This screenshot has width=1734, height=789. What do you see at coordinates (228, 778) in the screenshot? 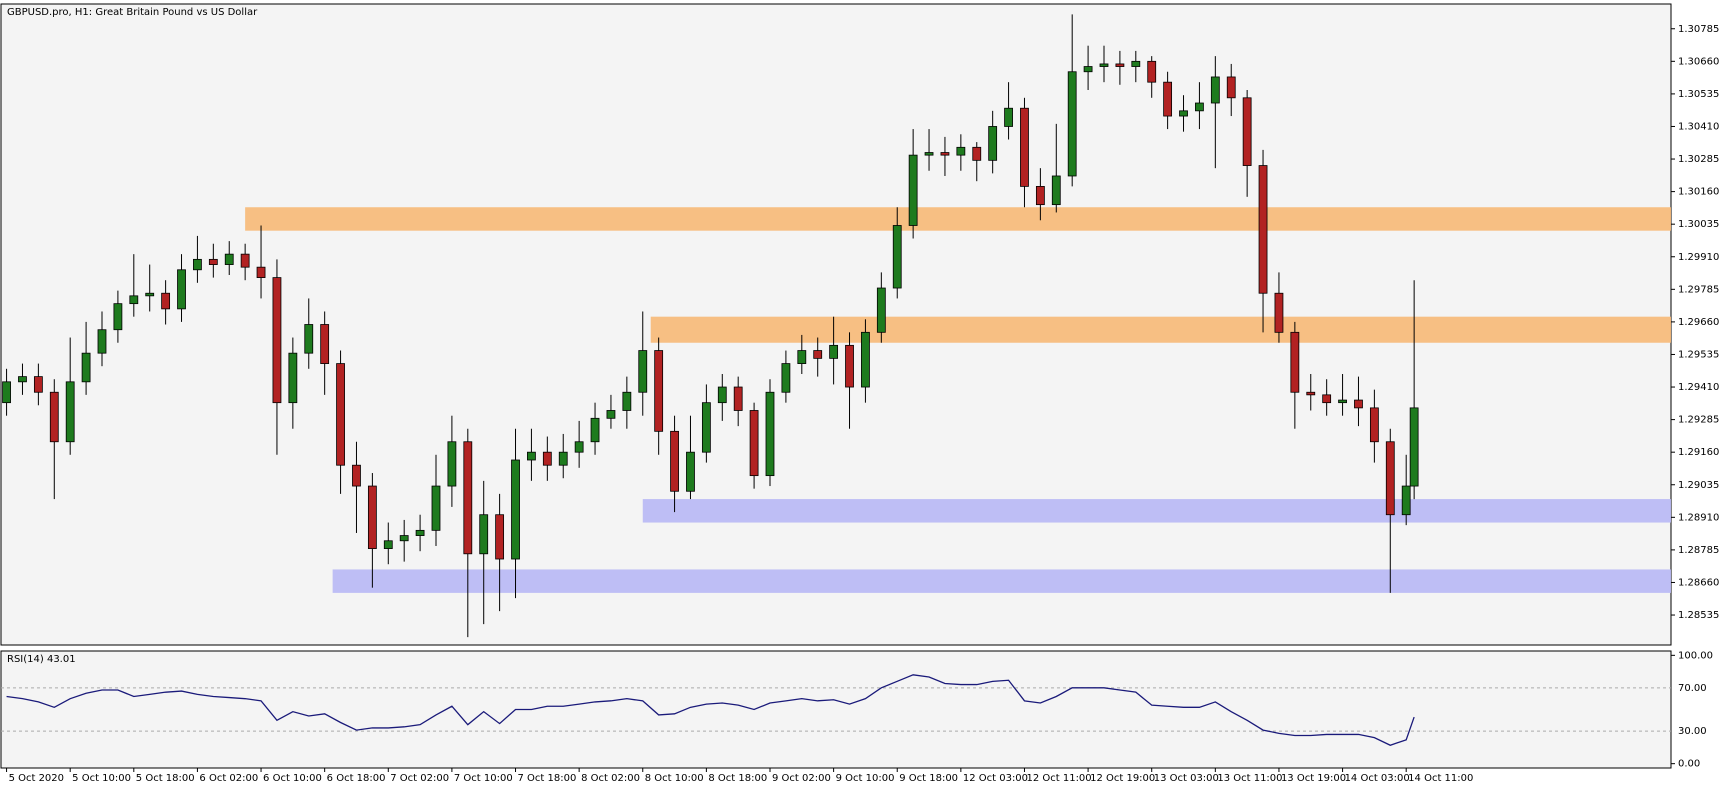
I see `x-tick-label: 6 Oct 02:00` at bounding box center [228, 778].